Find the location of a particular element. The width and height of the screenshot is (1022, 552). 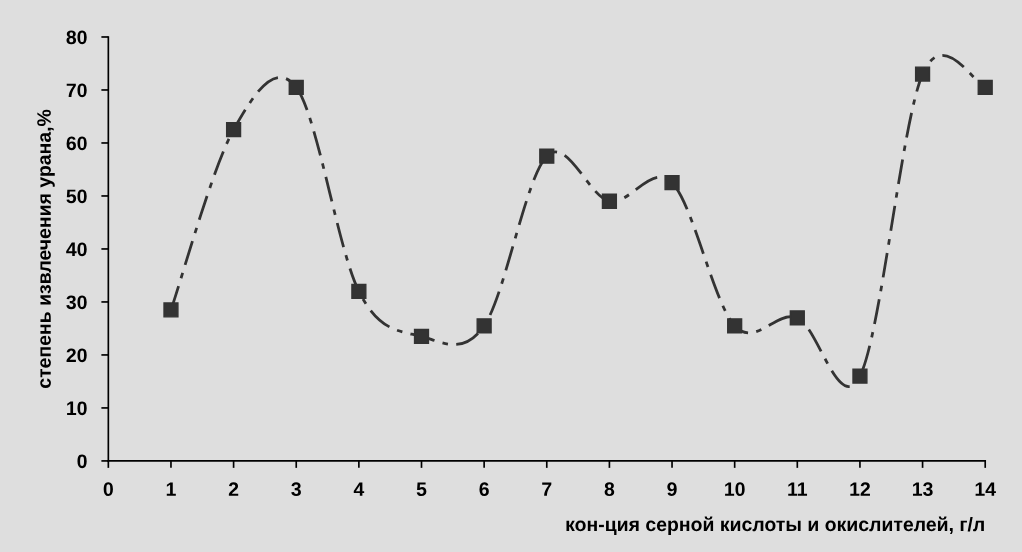

y-tick-label: 60 is located at coordinates (76, 143).